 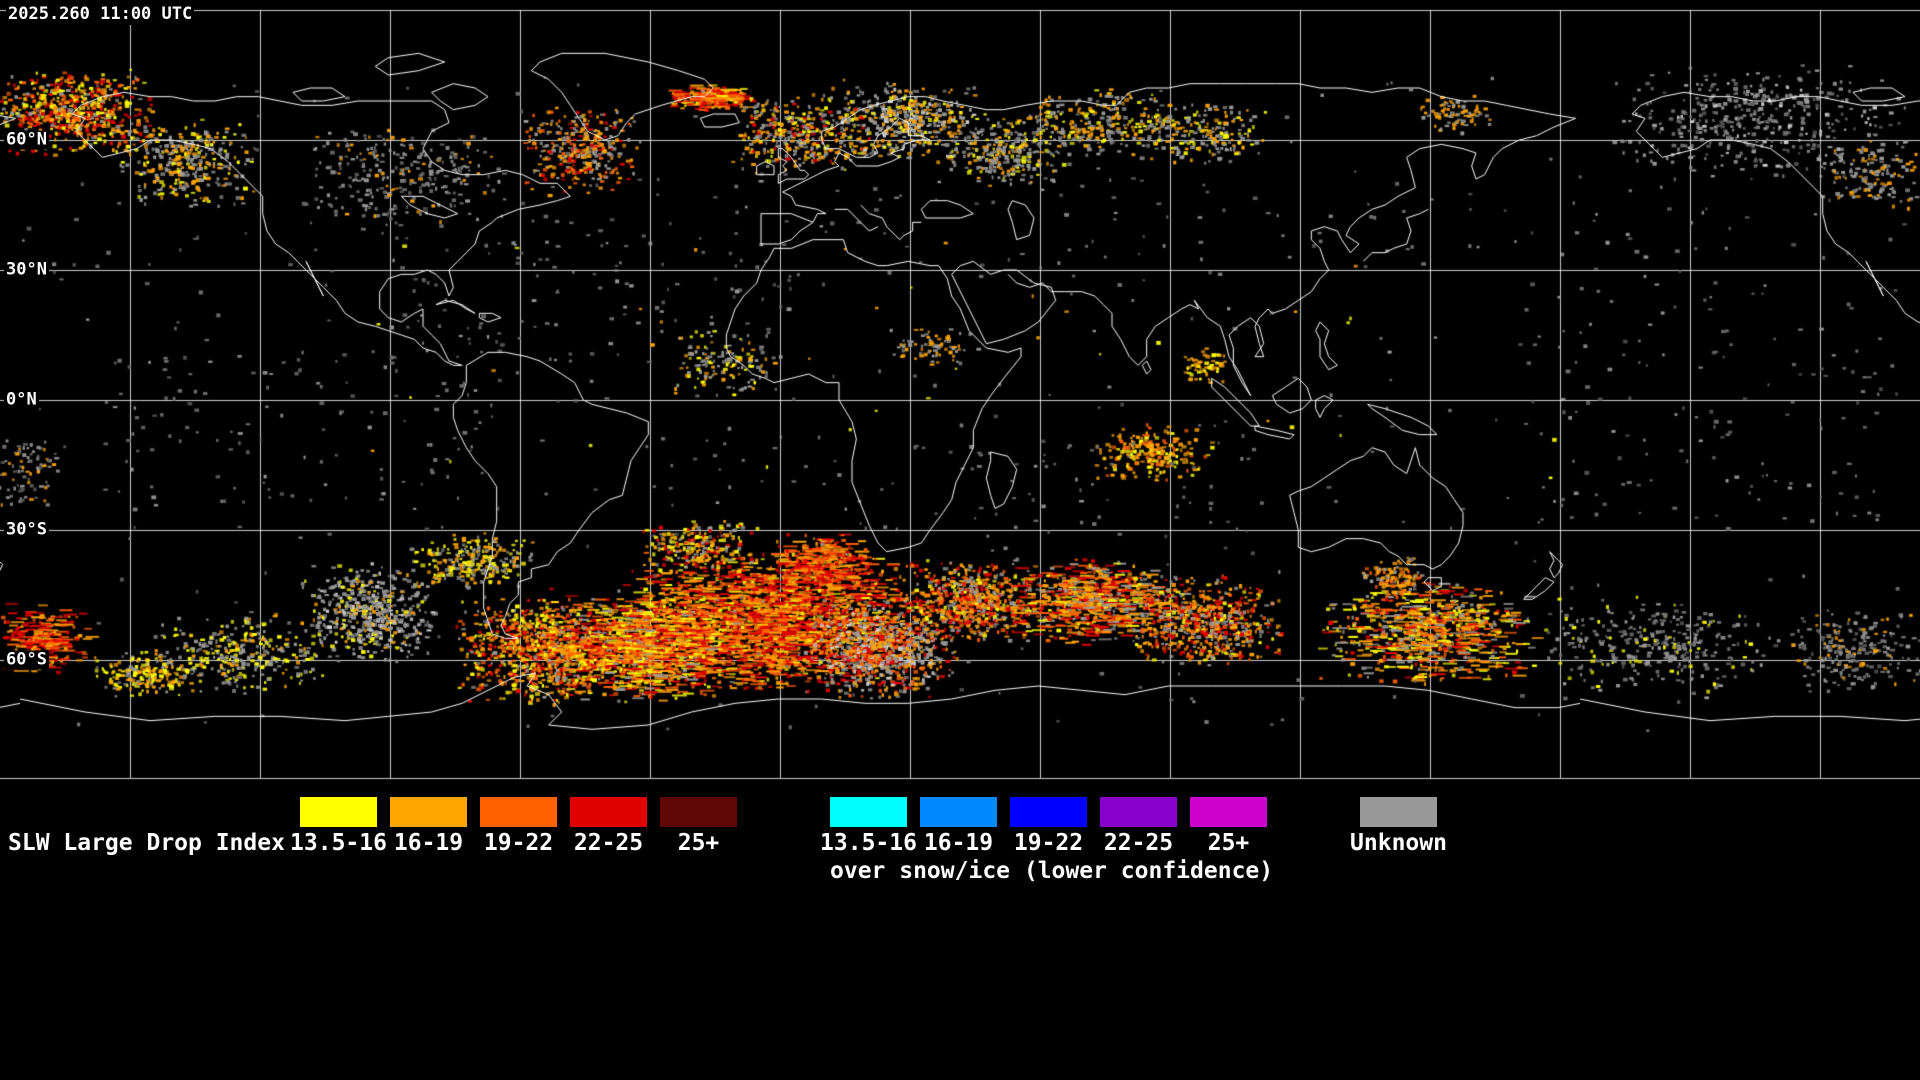 What do you see at coordinates (26, 529) in the screenshot?
I see `latitude-label: 30°S` at bounding box center [26, 529].